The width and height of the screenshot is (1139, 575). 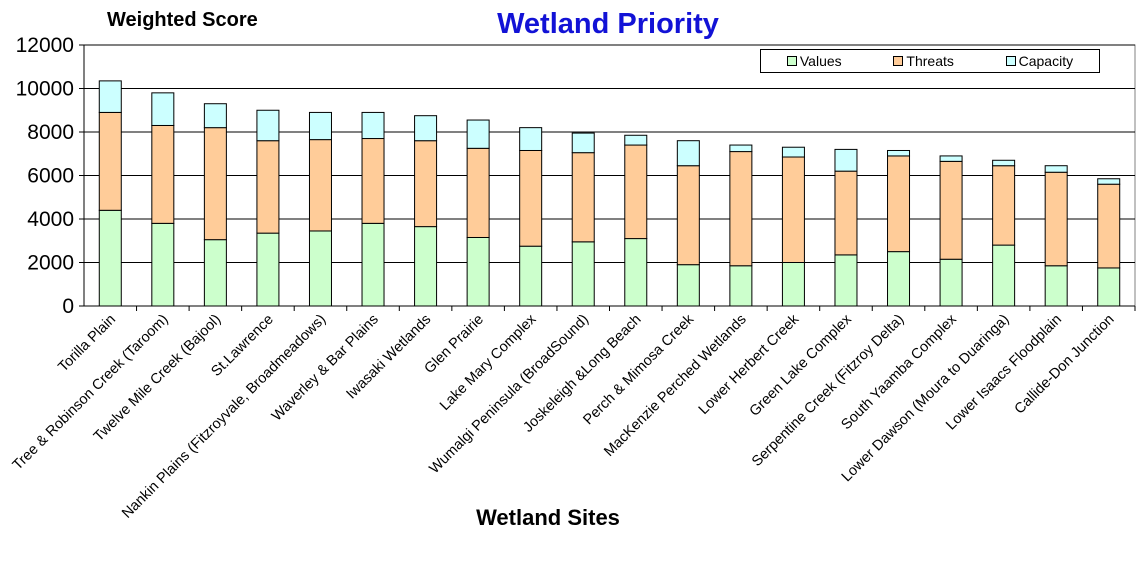 I want to click on y-tick-label: 0, so click(x=68, y=306).